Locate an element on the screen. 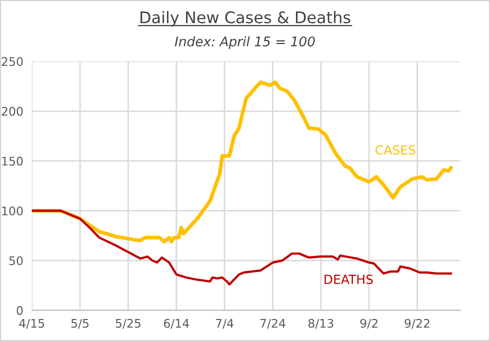 The image size is (490, 341). y-tick-label: 100 is located at coordinates (12, 211).